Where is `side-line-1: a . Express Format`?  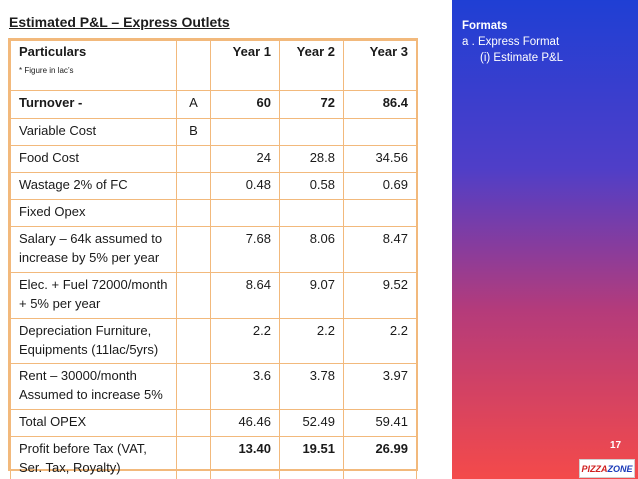
side-line-1: a . Express Format is located at coordinates (511, 42).